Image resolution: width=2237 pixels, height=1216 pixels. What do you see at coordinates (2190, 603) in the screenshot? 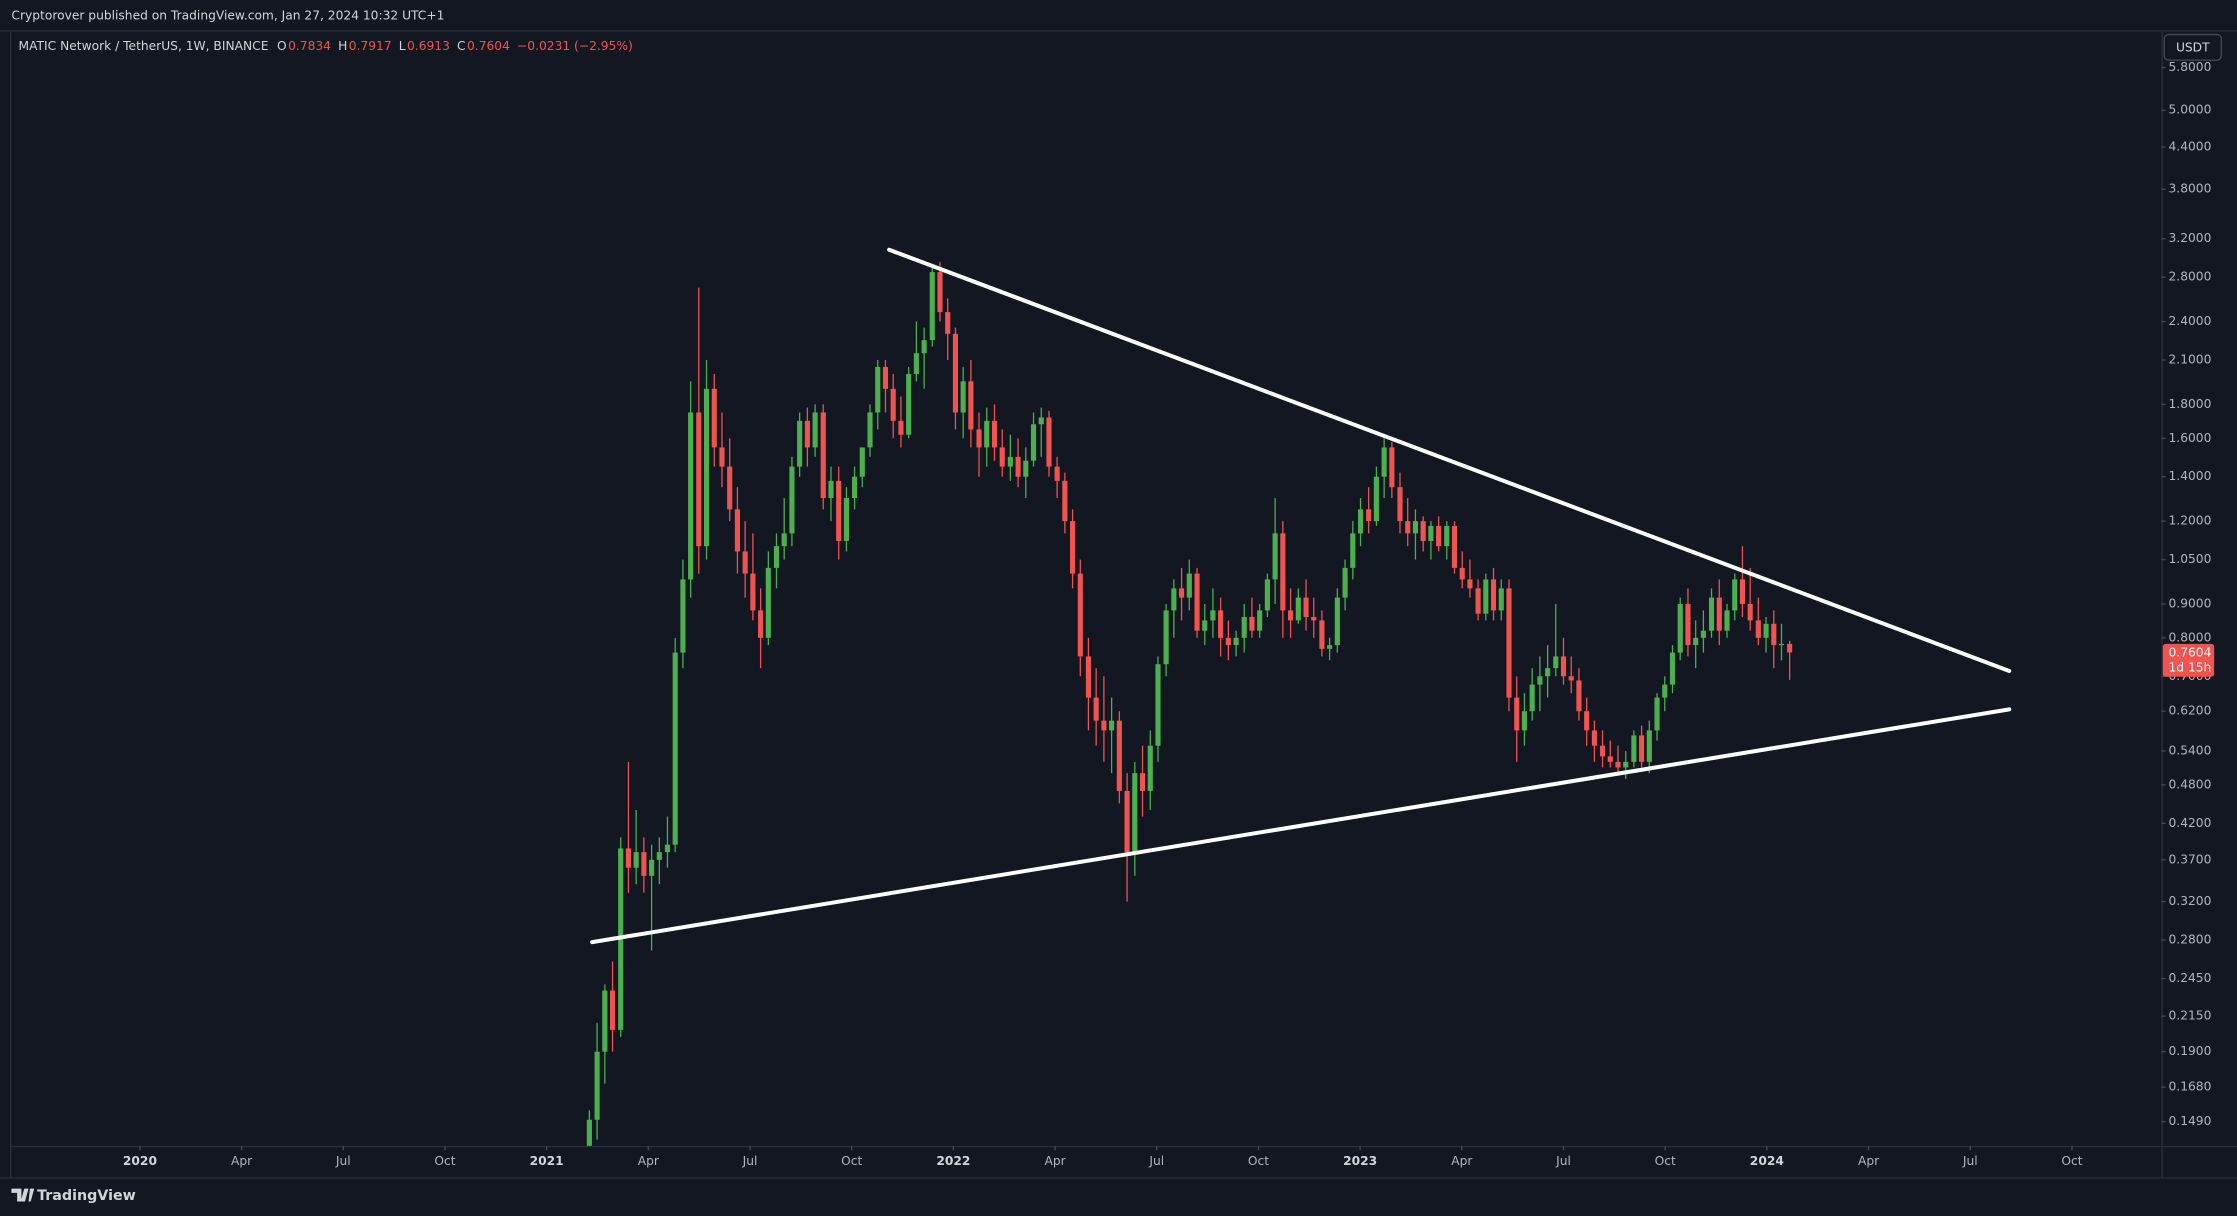
I see `y-tick-label: 0.9000` at bounding box center [2190, 603].